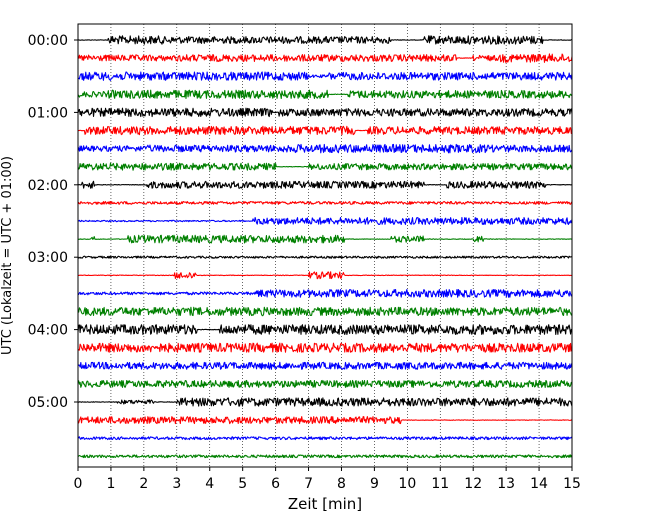 This screenshot has width=650, height=520. I want to click on y-axis-label: UTC (Lokalzeit = UTC + 01:00), so click(7, 255).